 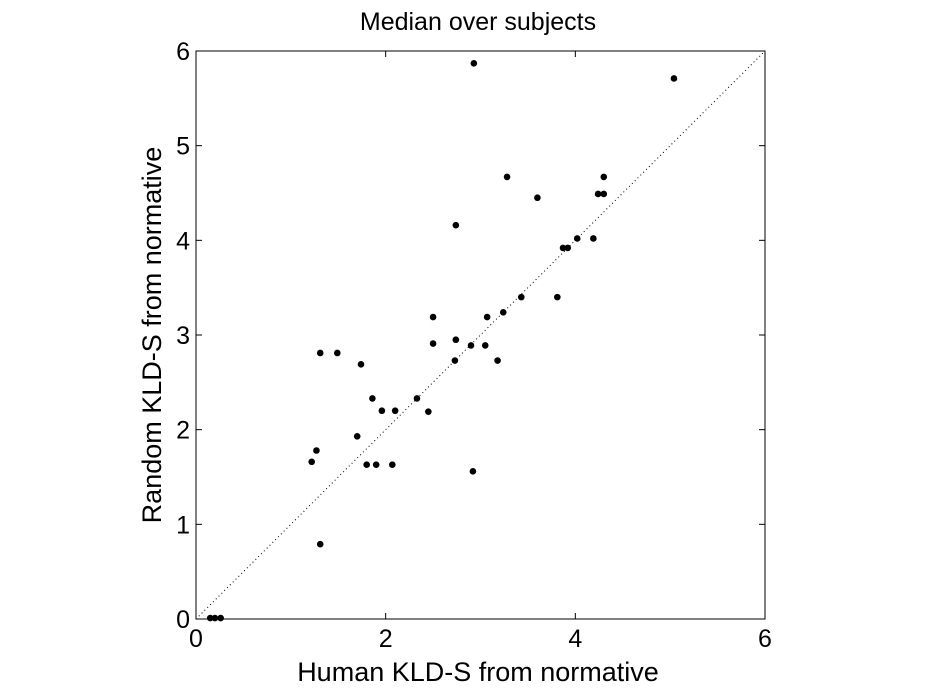 I want to click on x-tick-label: 6, so click(x=765, y=639).